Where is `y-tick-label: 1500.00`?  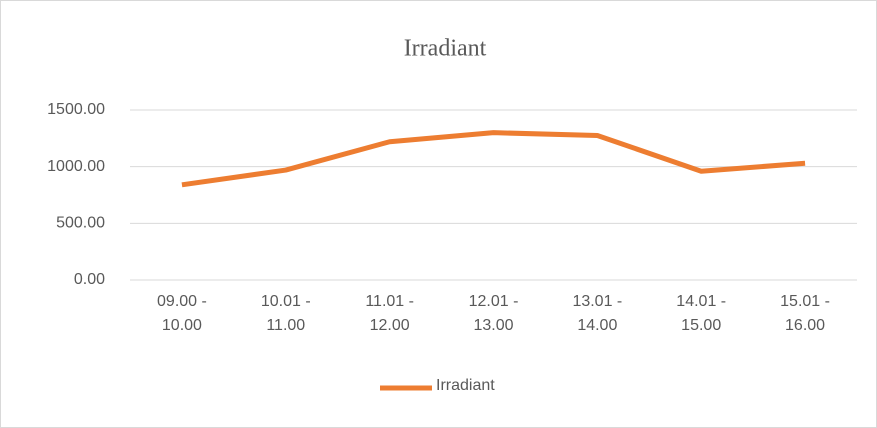 y-tick-label: 1500.00 is located at coordinates (76, 109).